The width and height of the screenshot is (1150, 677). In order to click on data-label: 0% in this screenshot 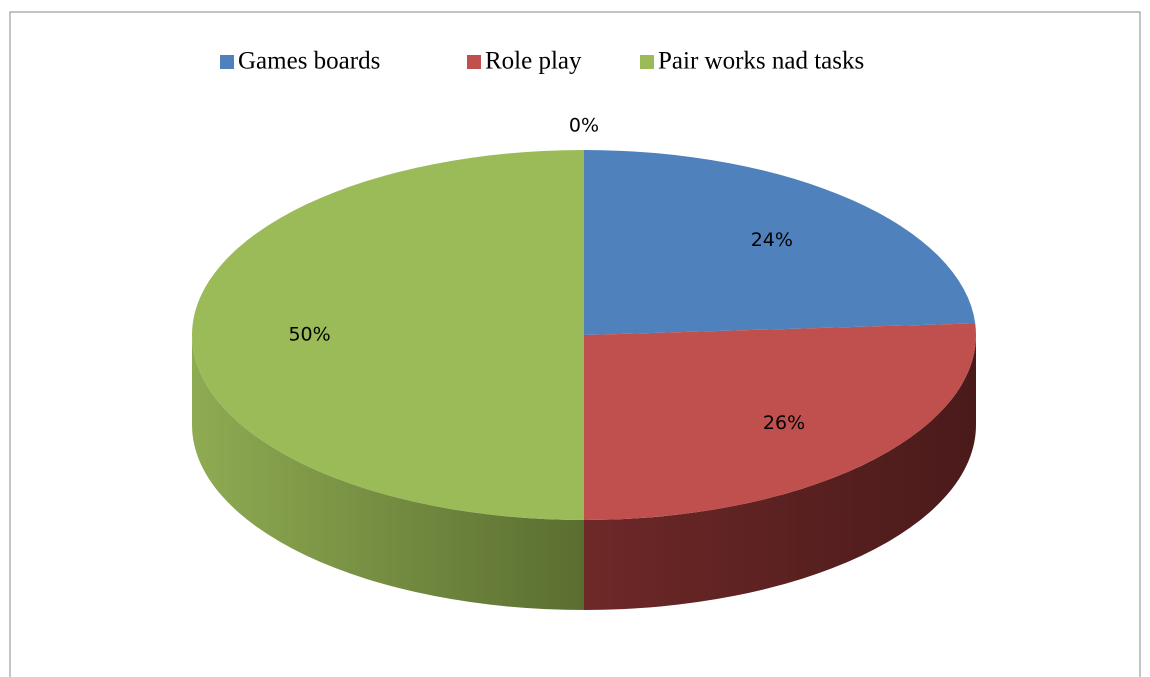, I will do `click(584, 125)`.